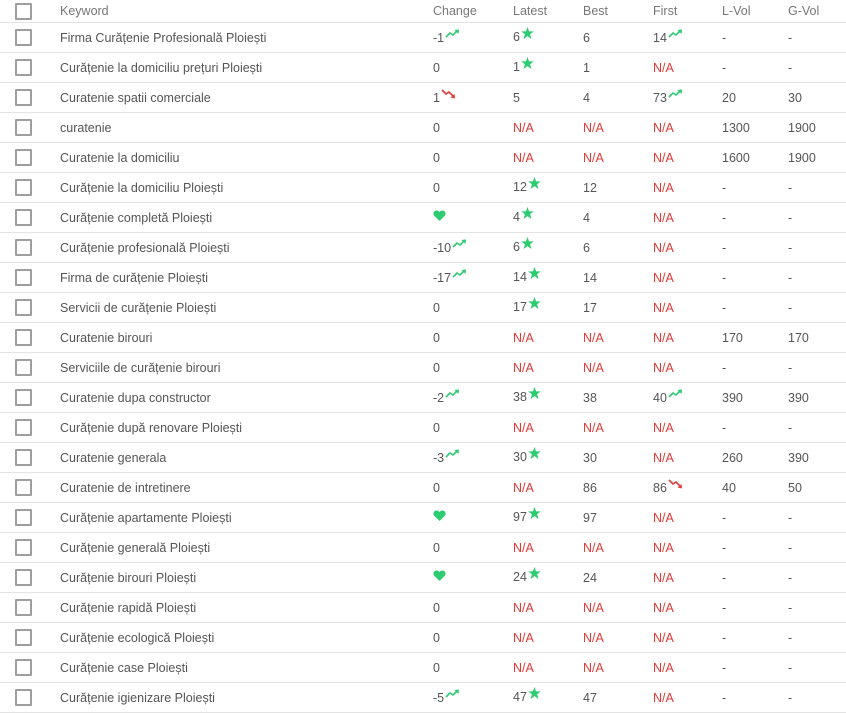 The image size is (846, 713). Describe the element at coordinates (23, 11) in the screenshot. I see `select-all-checkbox` at that location.